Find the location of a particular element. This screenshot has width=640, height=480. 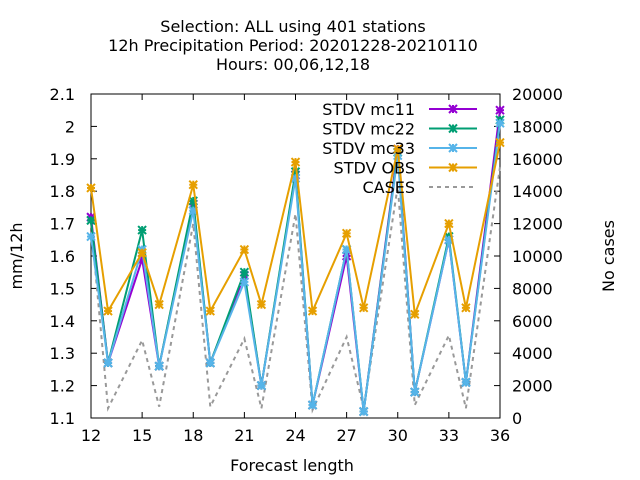

data-point-stdv-mc11 is located at coordinates (500, 110).